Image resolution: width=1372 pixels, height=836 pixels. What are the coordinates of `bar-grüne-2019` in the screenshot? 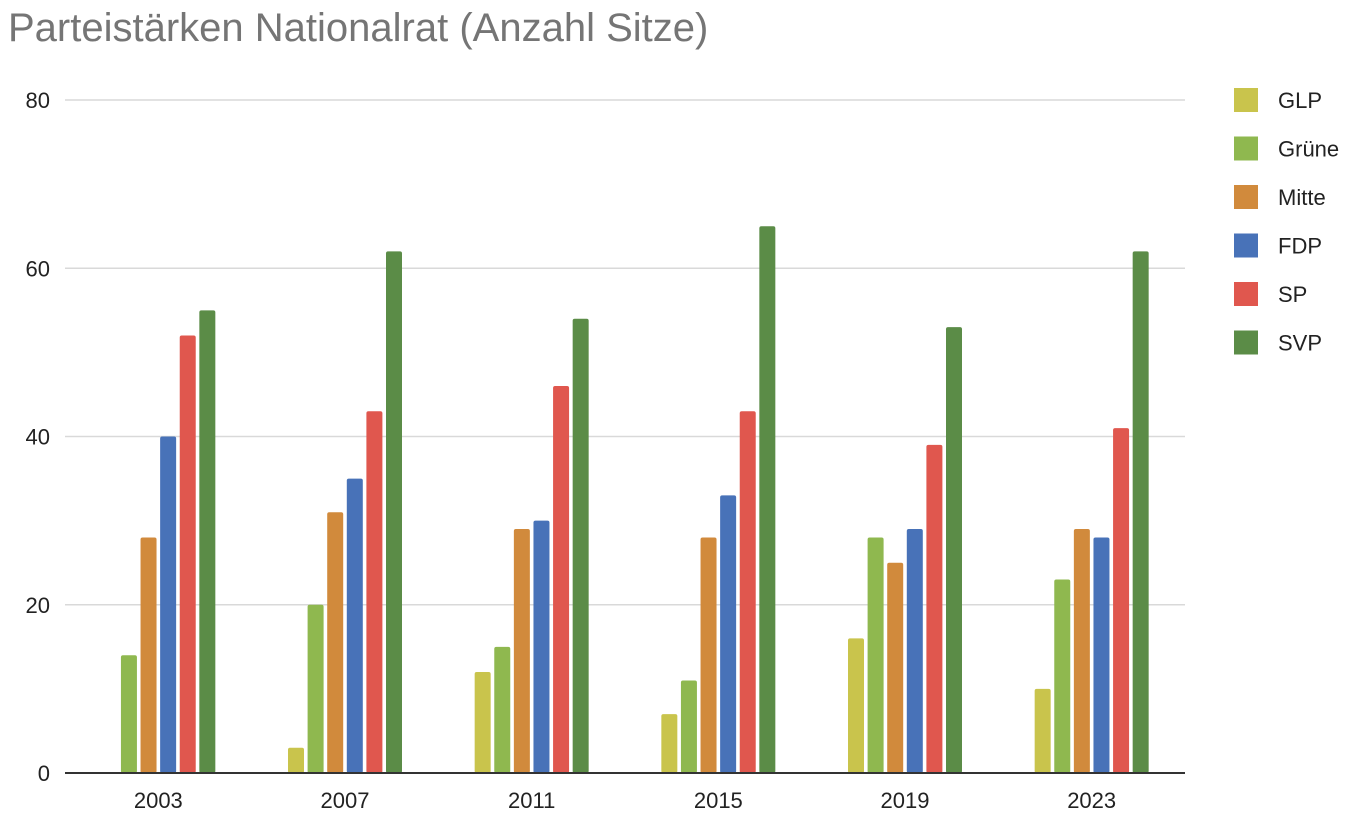 It's located at (875, 655).